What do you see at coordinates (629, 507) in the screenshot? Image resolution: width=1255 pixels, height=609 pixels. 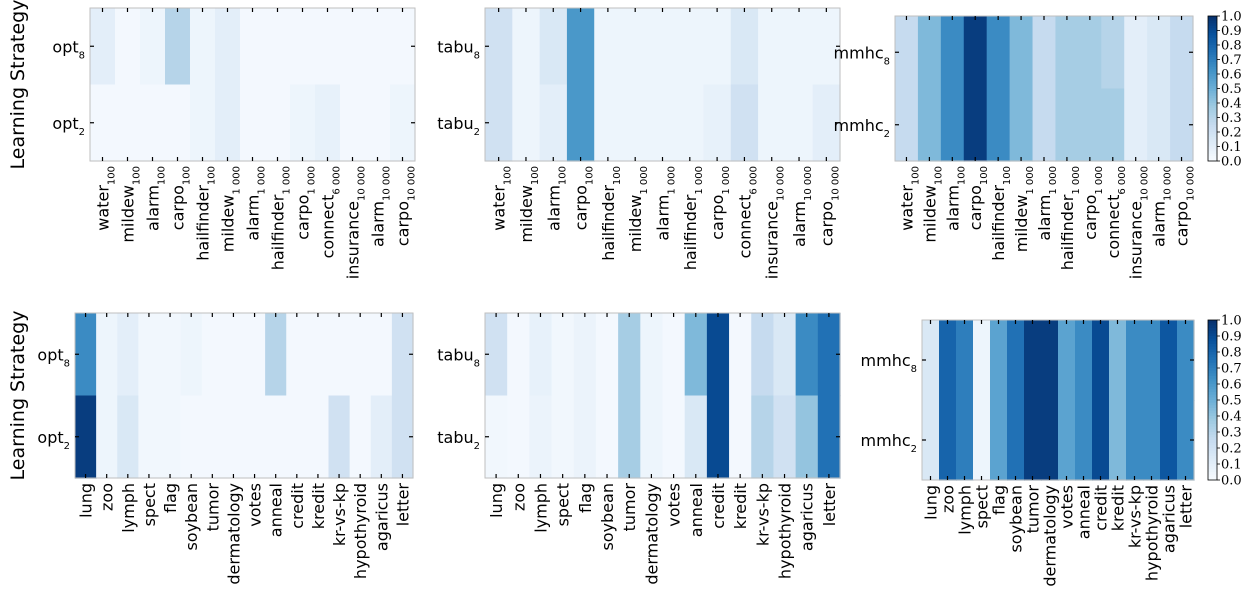 I see `x-tick-label: tumor` at bounding box center [629, 507].